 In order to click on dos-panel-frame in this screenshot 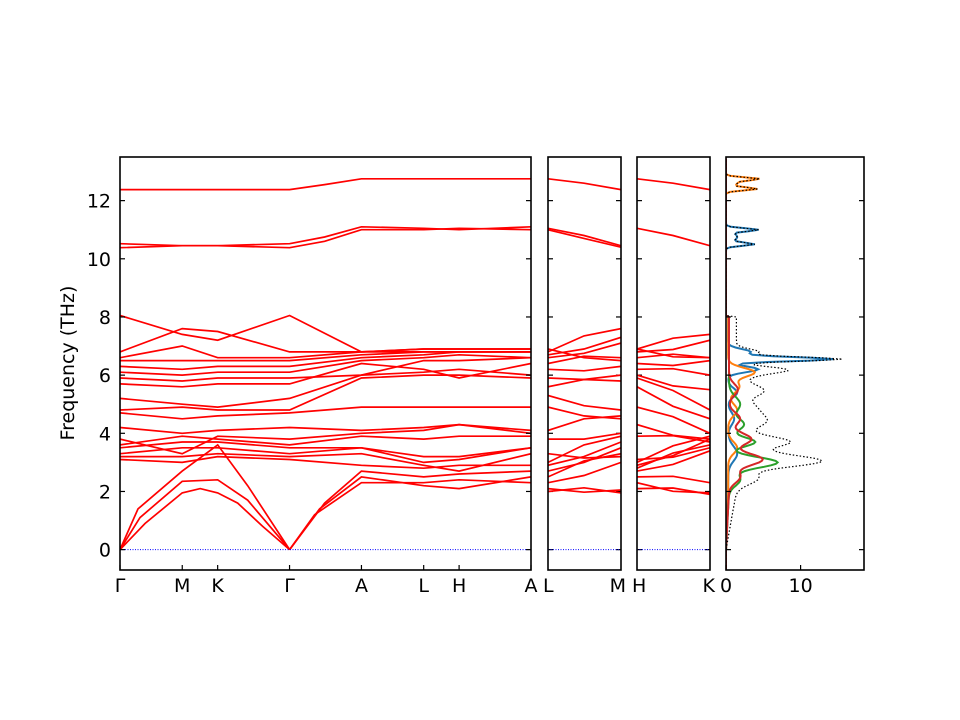, I will do `click(795, 363)`.